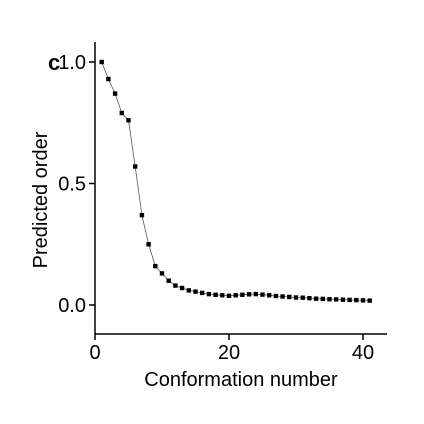  What do you see at coordinates (229, 353) in the screenshot?
I see `x-tick-label: 20` at bounding box center [229, 353].